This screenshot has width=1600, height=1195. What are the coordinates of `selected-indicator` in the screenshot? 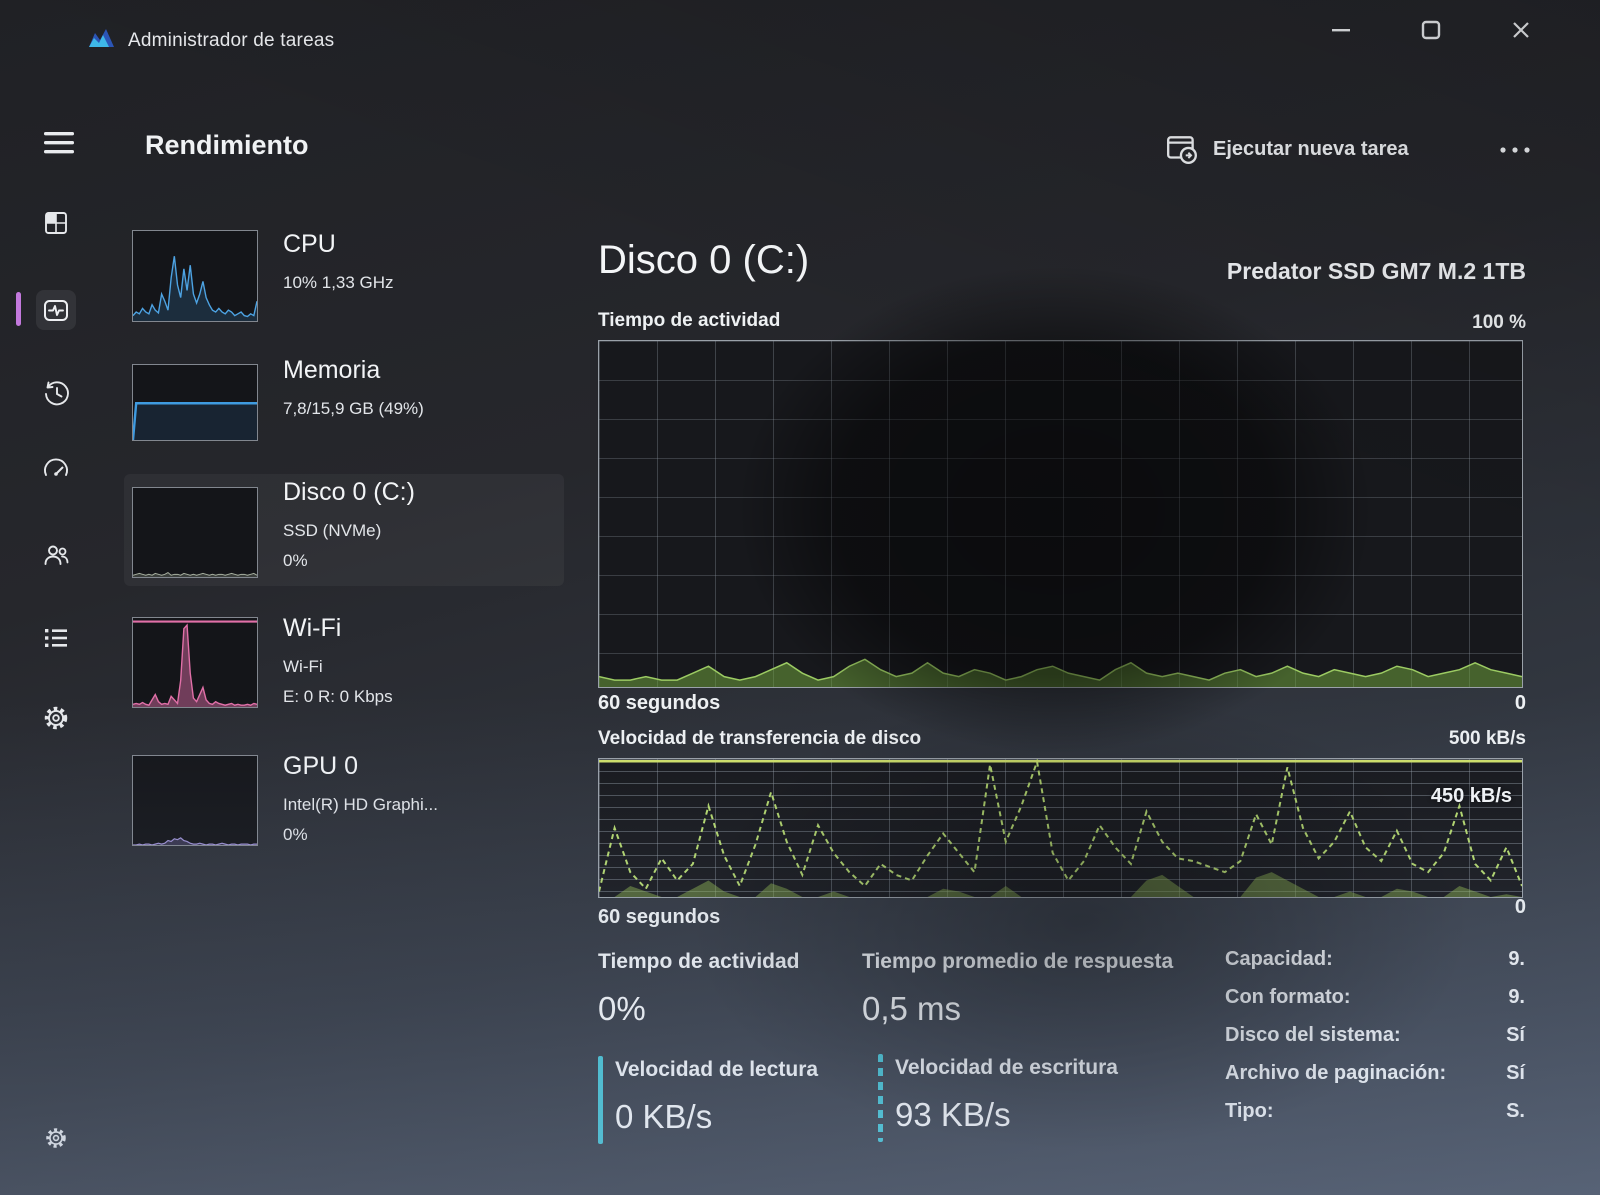 It's located at (18, 309).